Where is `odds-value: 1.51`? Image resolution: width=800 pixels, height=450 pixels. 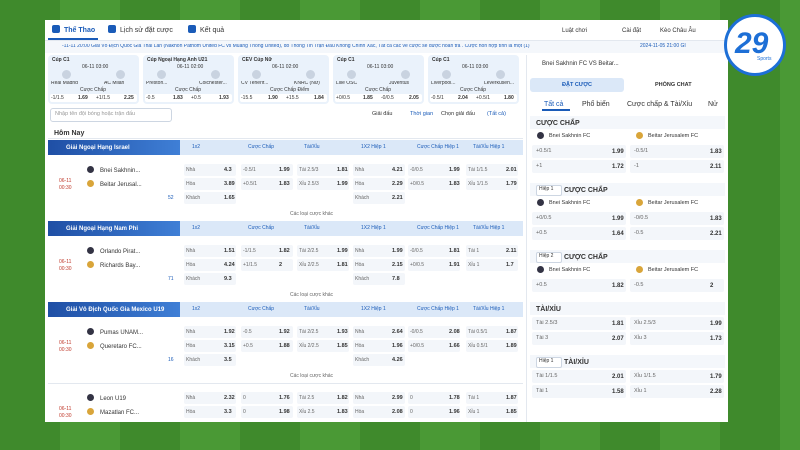
odds-value: 1.51 is located at coordinates (229, 251).